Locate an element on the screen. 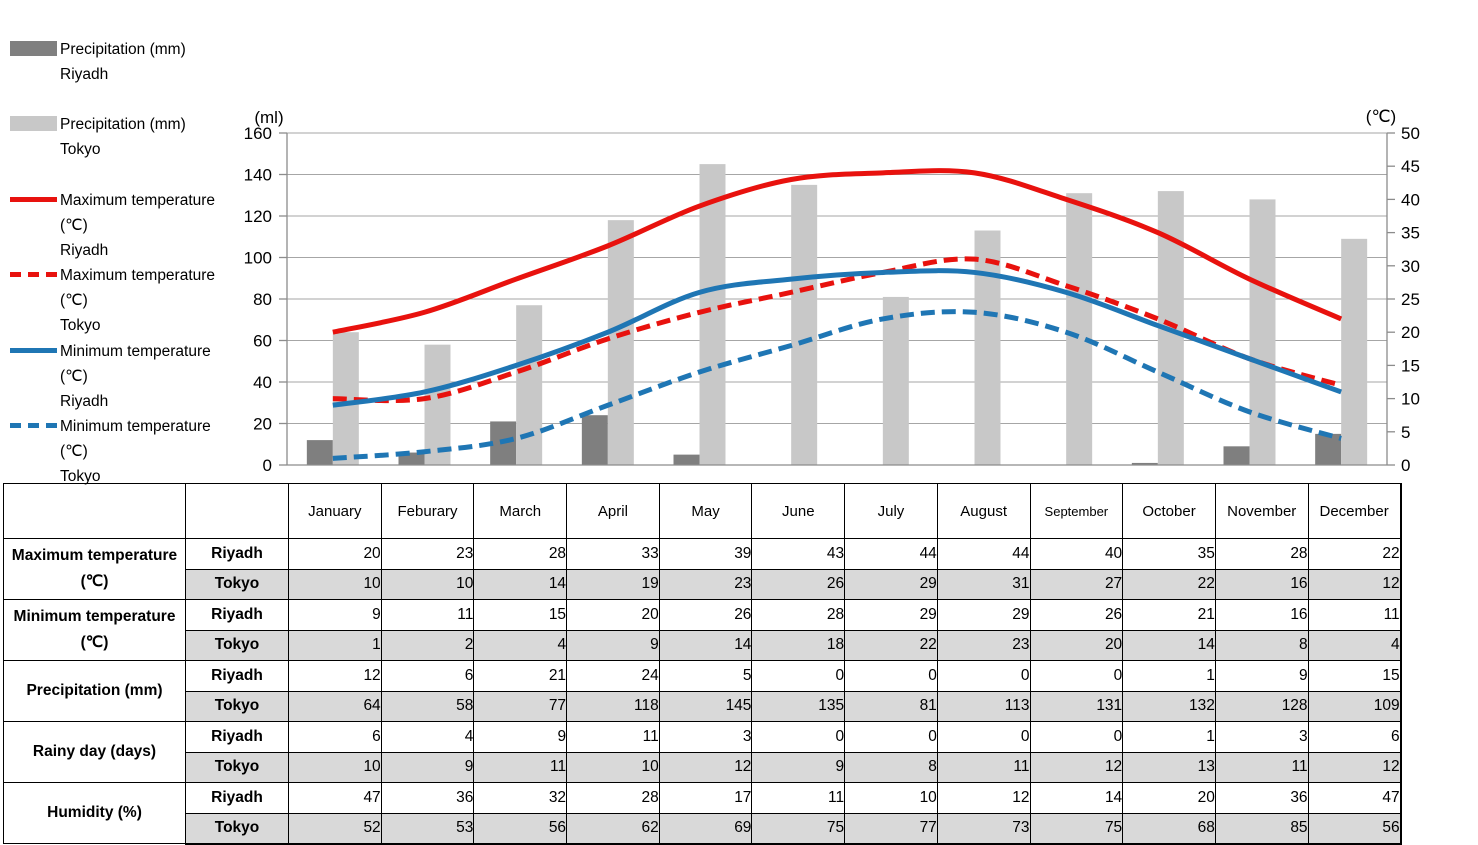 Image resolution: width=1478 pixels, height=845 pixels. max-temp-line-riyadh is located at coordinates (837, 251).